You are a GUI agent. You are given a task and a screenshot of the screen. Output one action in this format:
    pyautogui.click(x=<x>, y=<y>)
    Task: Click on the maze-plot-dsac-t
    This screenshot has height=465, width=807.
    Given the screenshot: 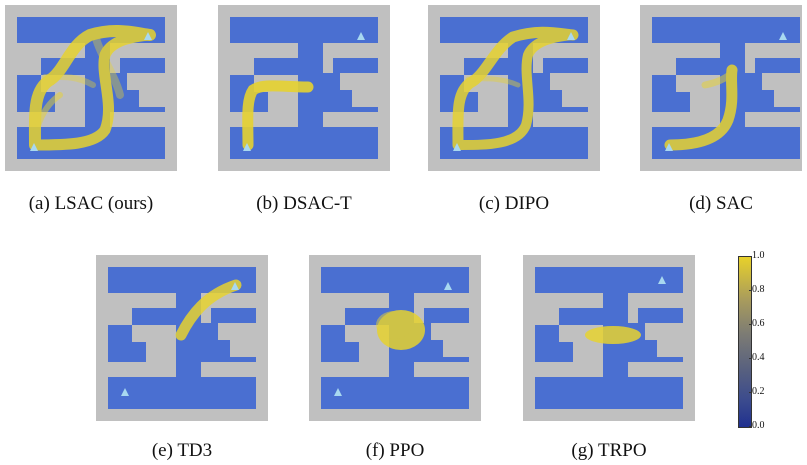 What is the action you would take?
    pyautogui.click(x=304, y=88)
    